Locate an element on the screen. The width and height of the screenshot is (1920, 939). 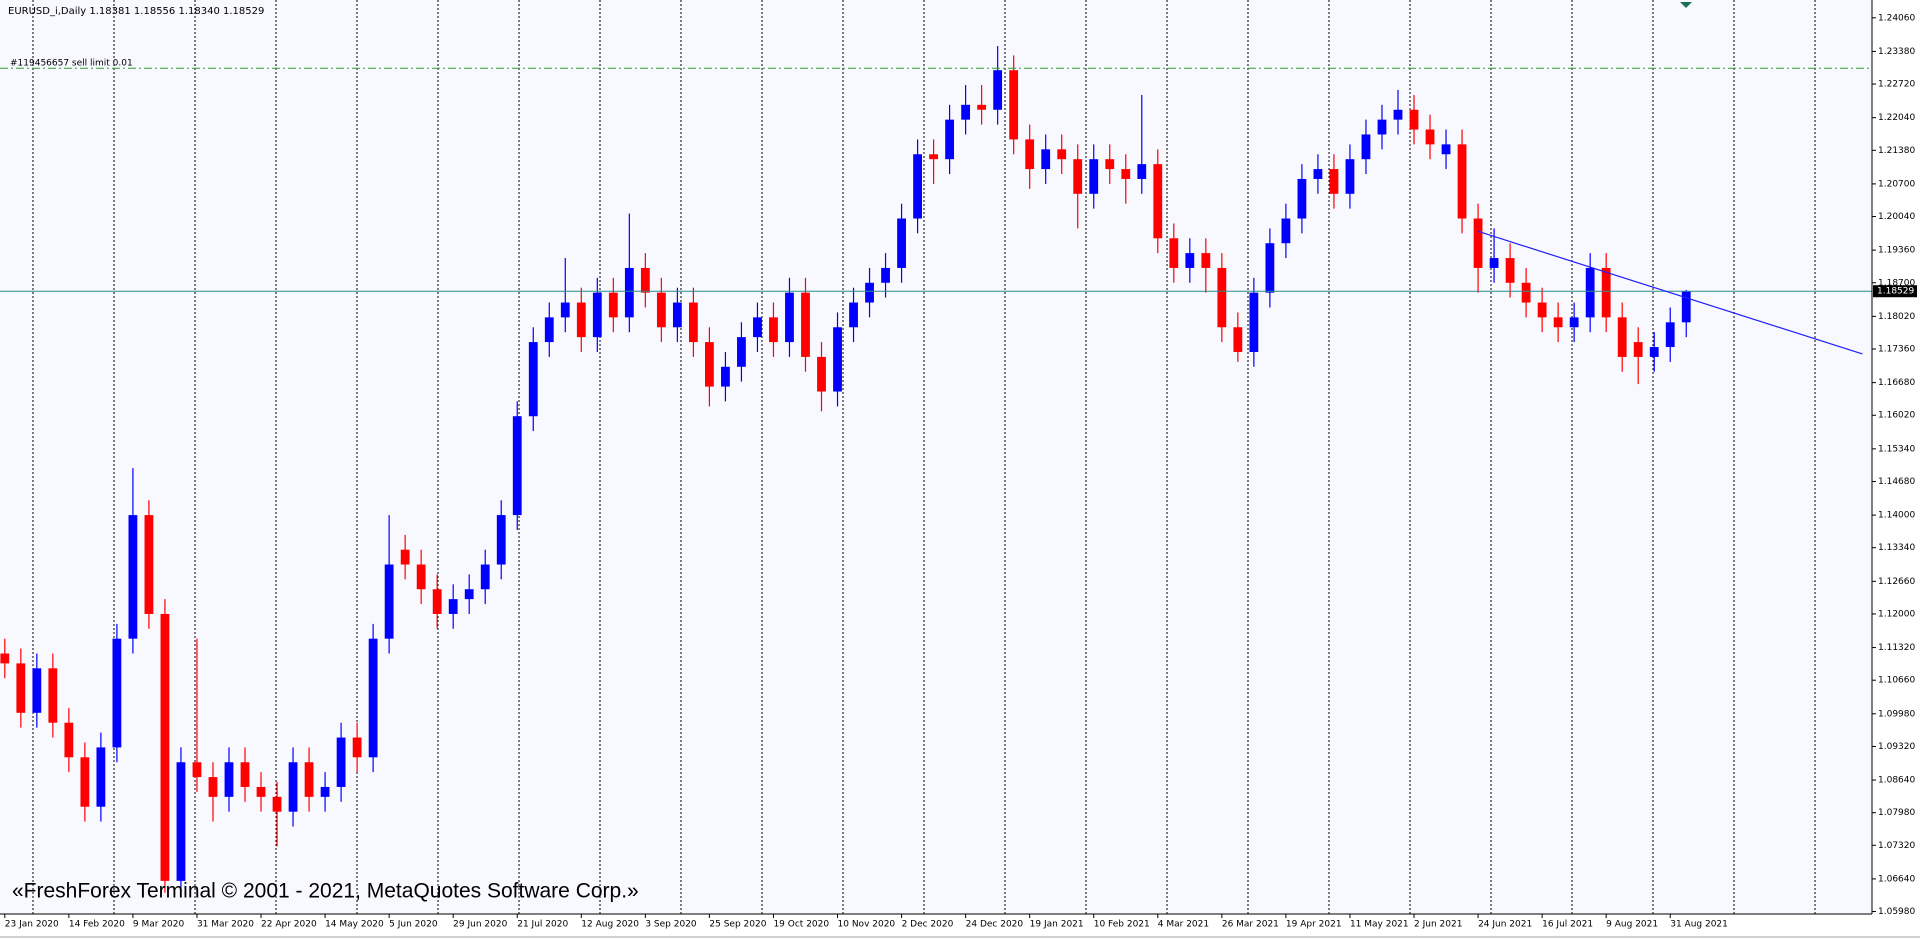
time-axis-area is located at coordinates (960, 926).